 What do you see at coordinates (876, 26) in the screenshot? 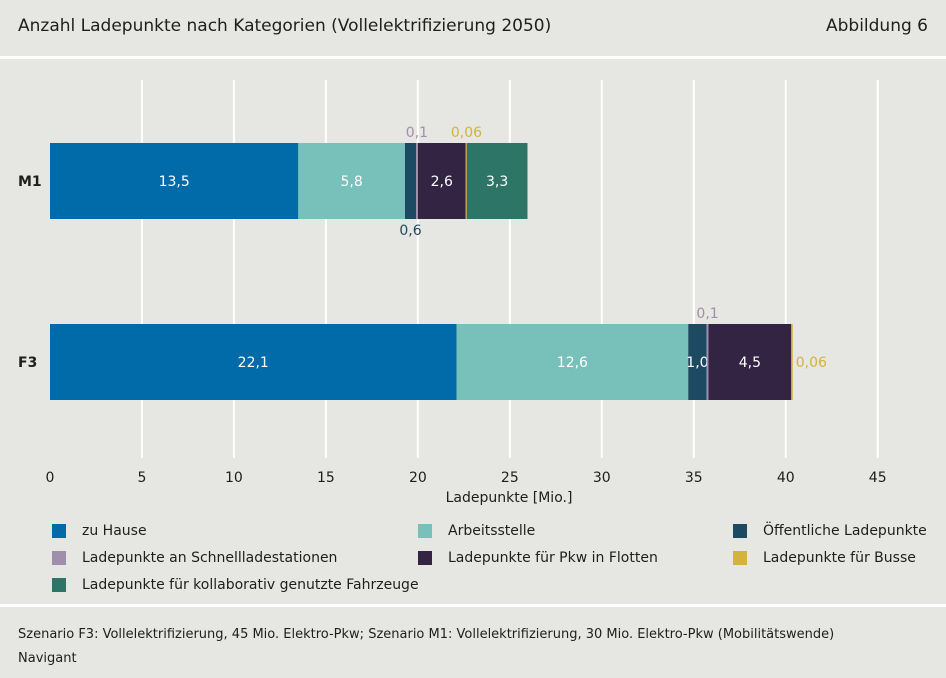
I see `figure-number: Abbildung 6` at bounding box center [876, 26].